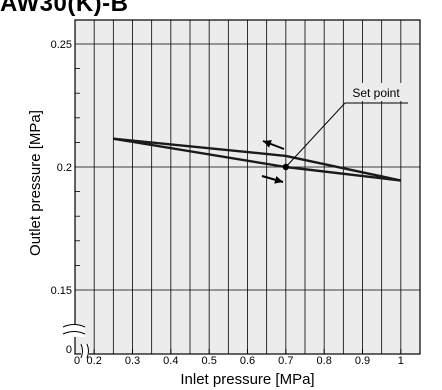  What do you see at coordinates (61, 45) in the screenshot?
I see `y-tick-label: 0.25` at bounding box center [61, 45].